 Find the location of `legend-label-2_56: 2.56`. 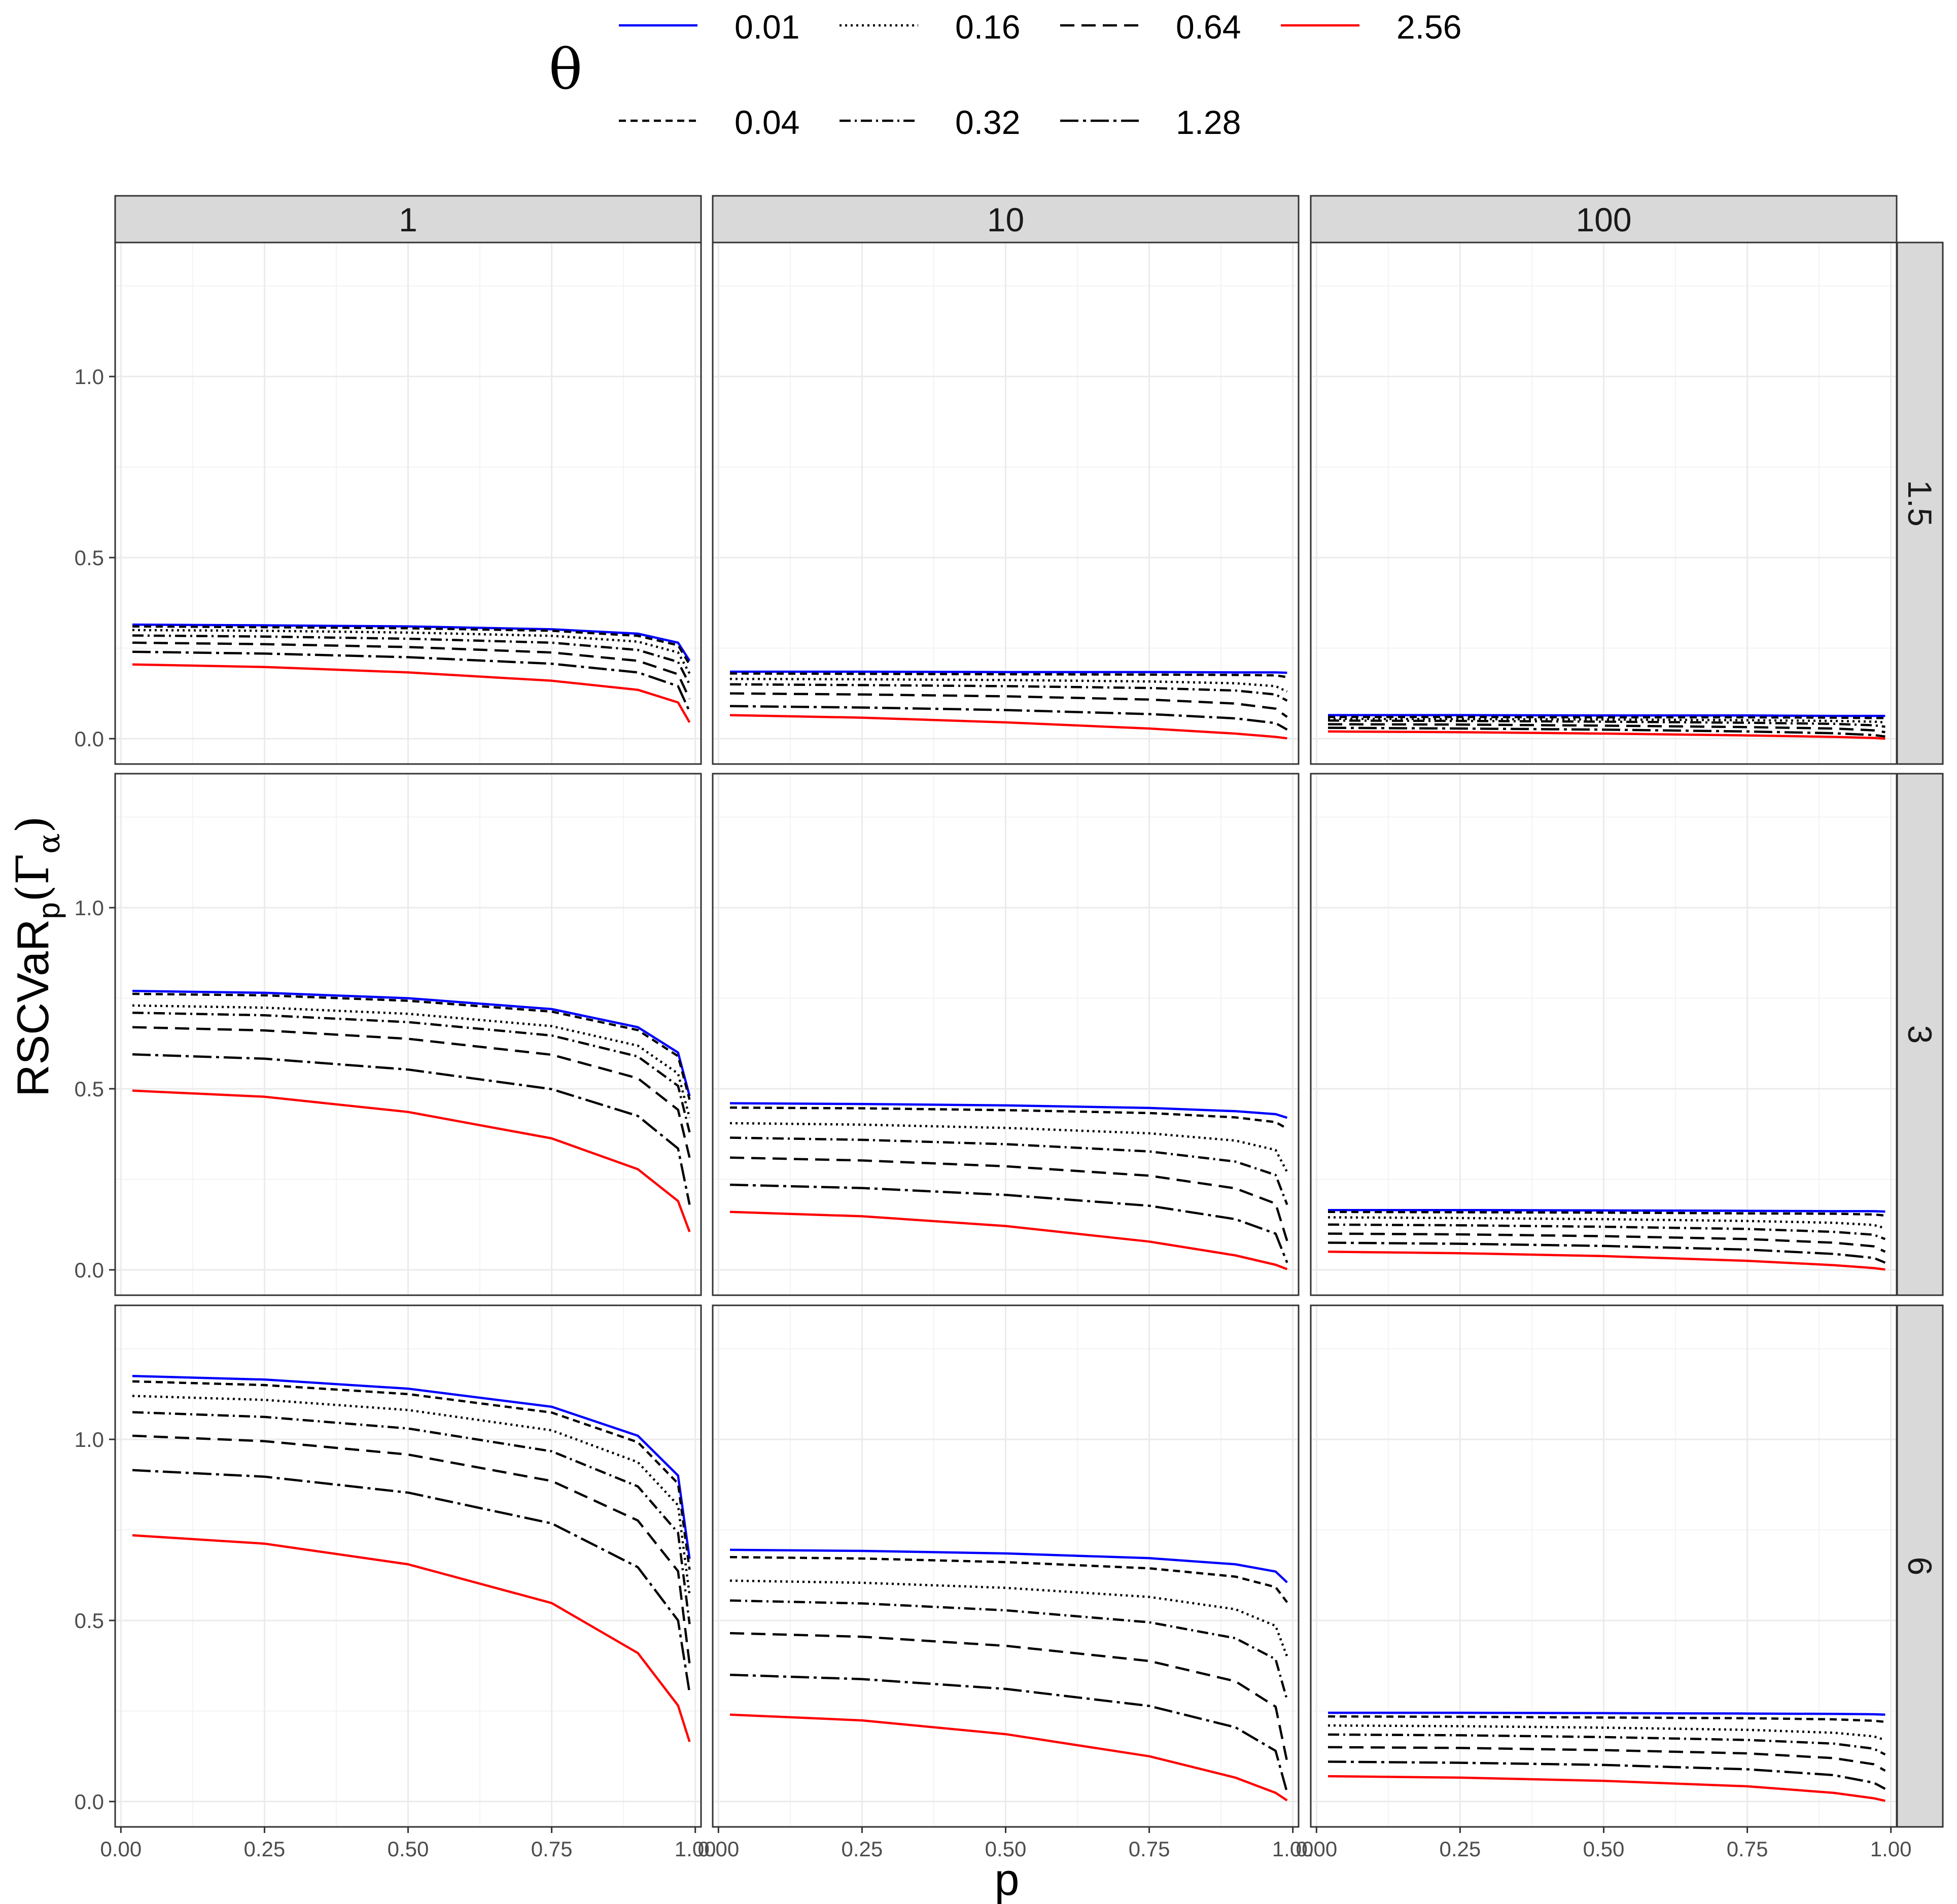

legend-label-2_56: 2.56 is located at coordinates (1428, 27).